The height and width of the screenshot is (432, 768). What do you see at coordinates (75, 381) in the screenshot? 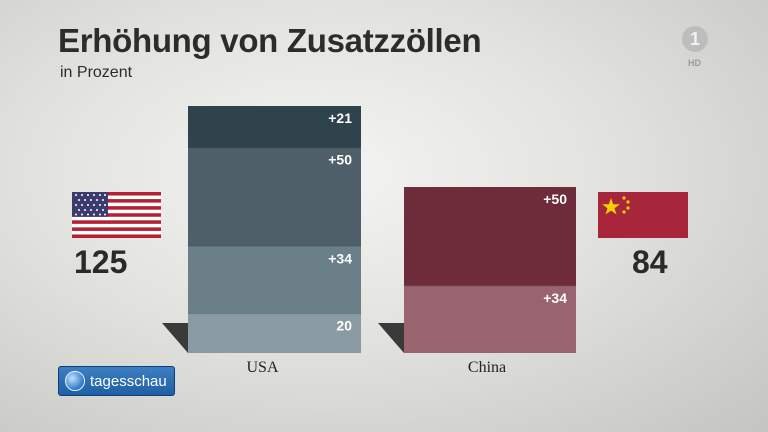
I see `globe-icon` at bounding box center [75, 381].